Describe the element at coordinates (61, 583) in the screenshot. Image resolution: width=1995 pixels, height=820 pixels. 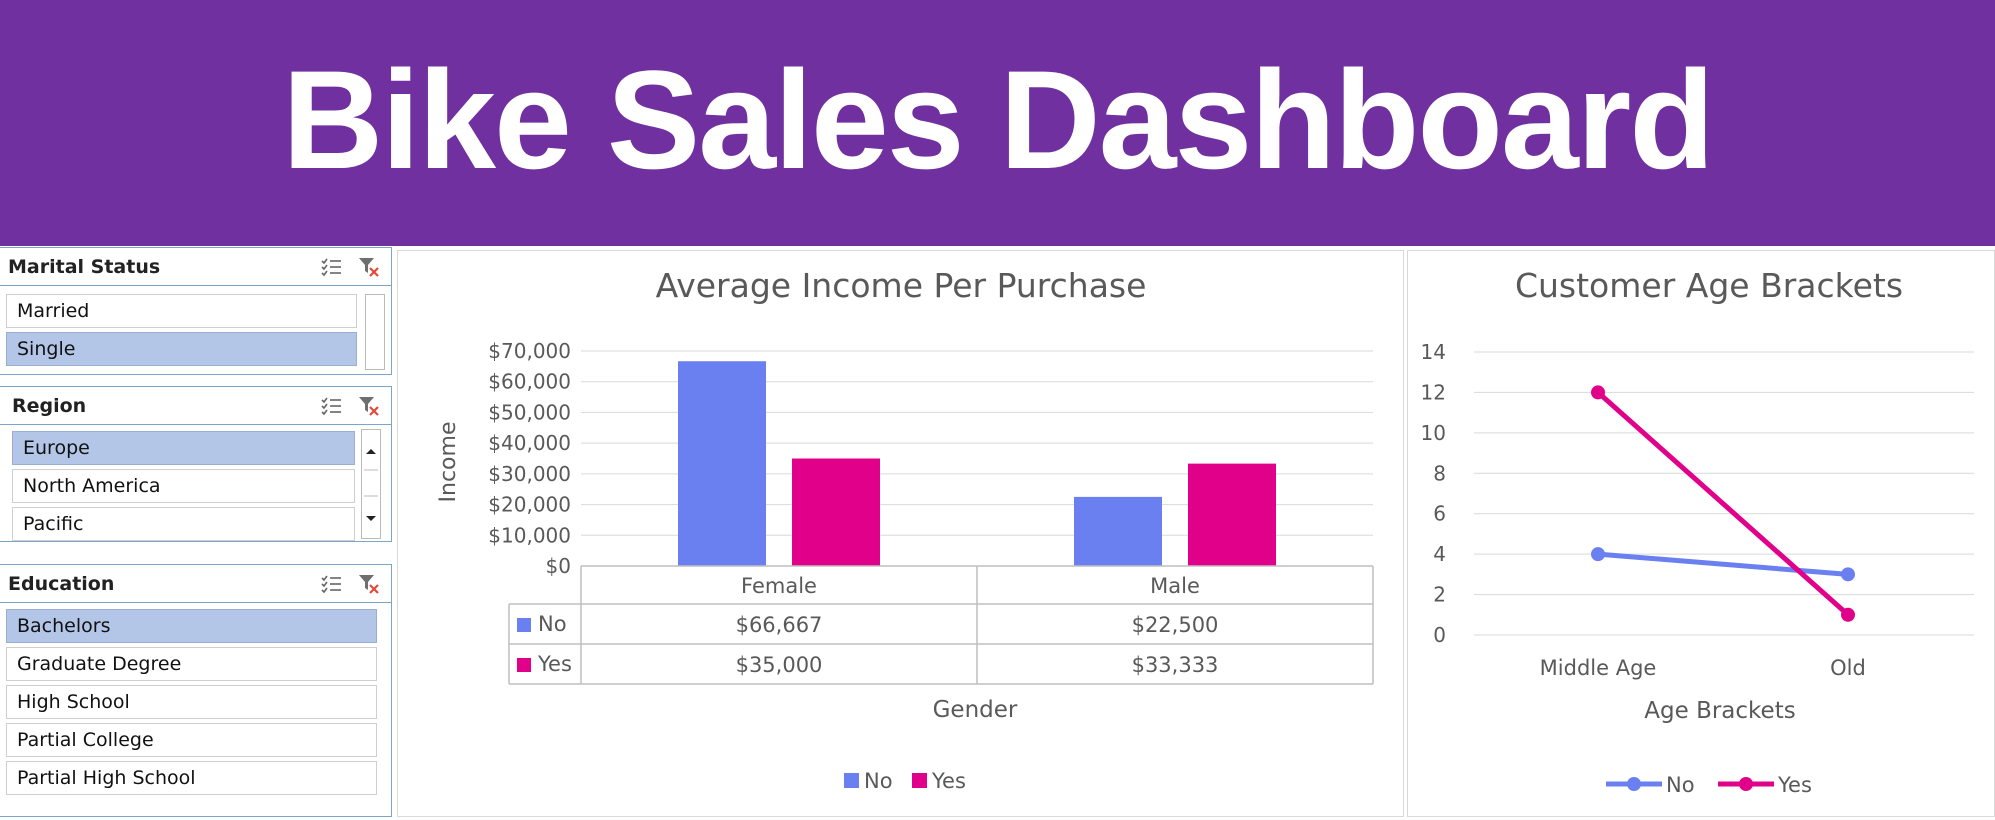
I see `slicer-title: Education` at that location.